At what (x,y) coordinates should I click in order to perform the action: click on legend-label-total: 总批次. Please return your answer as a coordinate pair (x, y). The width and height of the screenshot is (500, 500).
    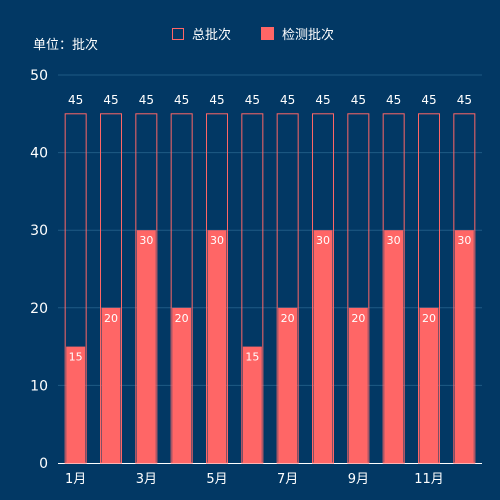
    Looking at the image, I should click on (212, 35).